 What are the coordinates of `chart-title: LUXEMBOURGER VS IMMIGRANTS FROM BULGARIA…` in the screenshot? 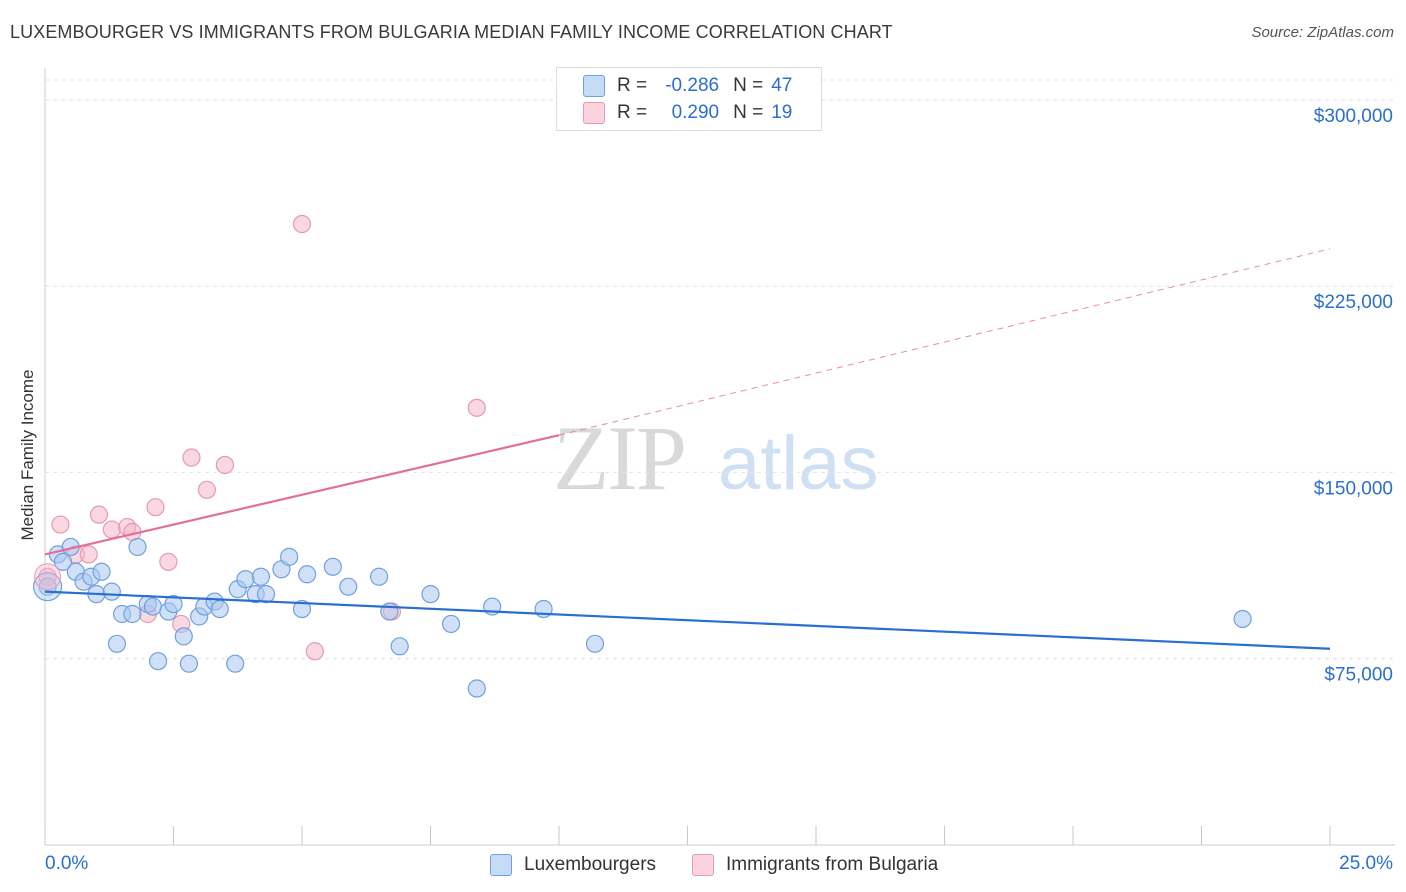 It's located at (451, 32).